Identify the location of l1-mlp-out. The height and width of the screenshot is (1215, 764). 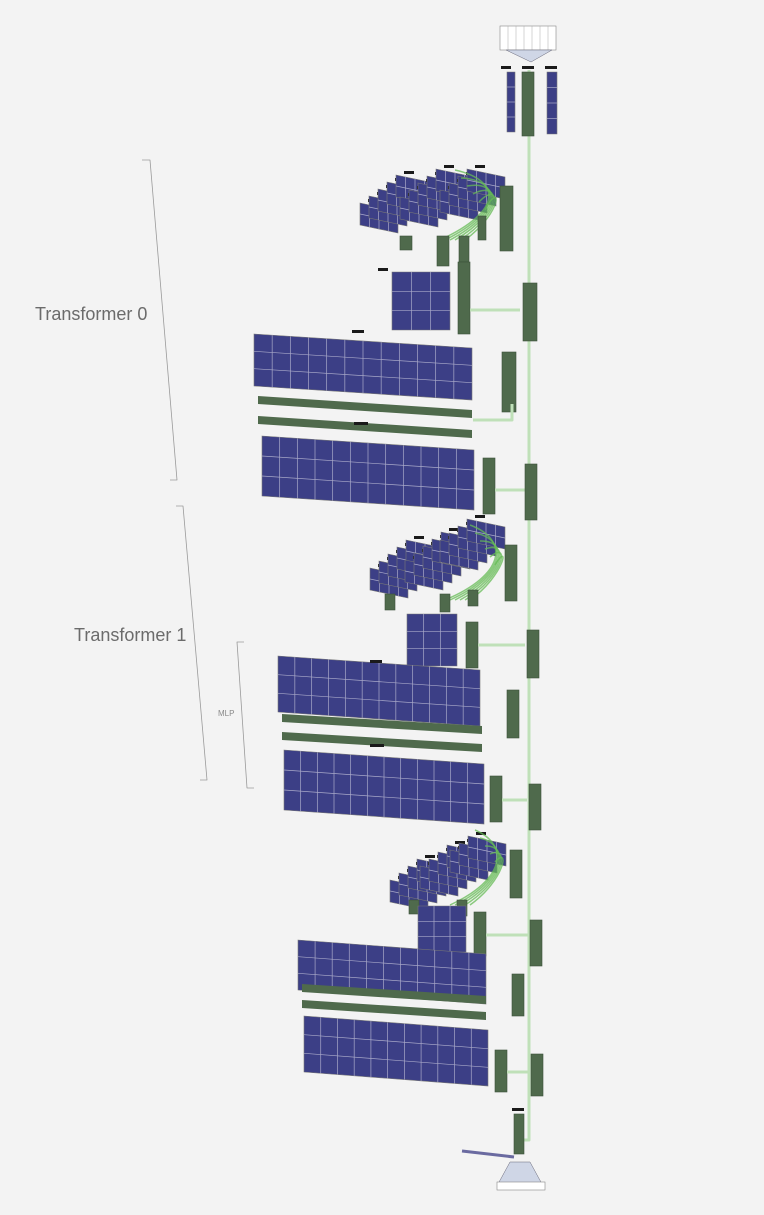
(496, 799).